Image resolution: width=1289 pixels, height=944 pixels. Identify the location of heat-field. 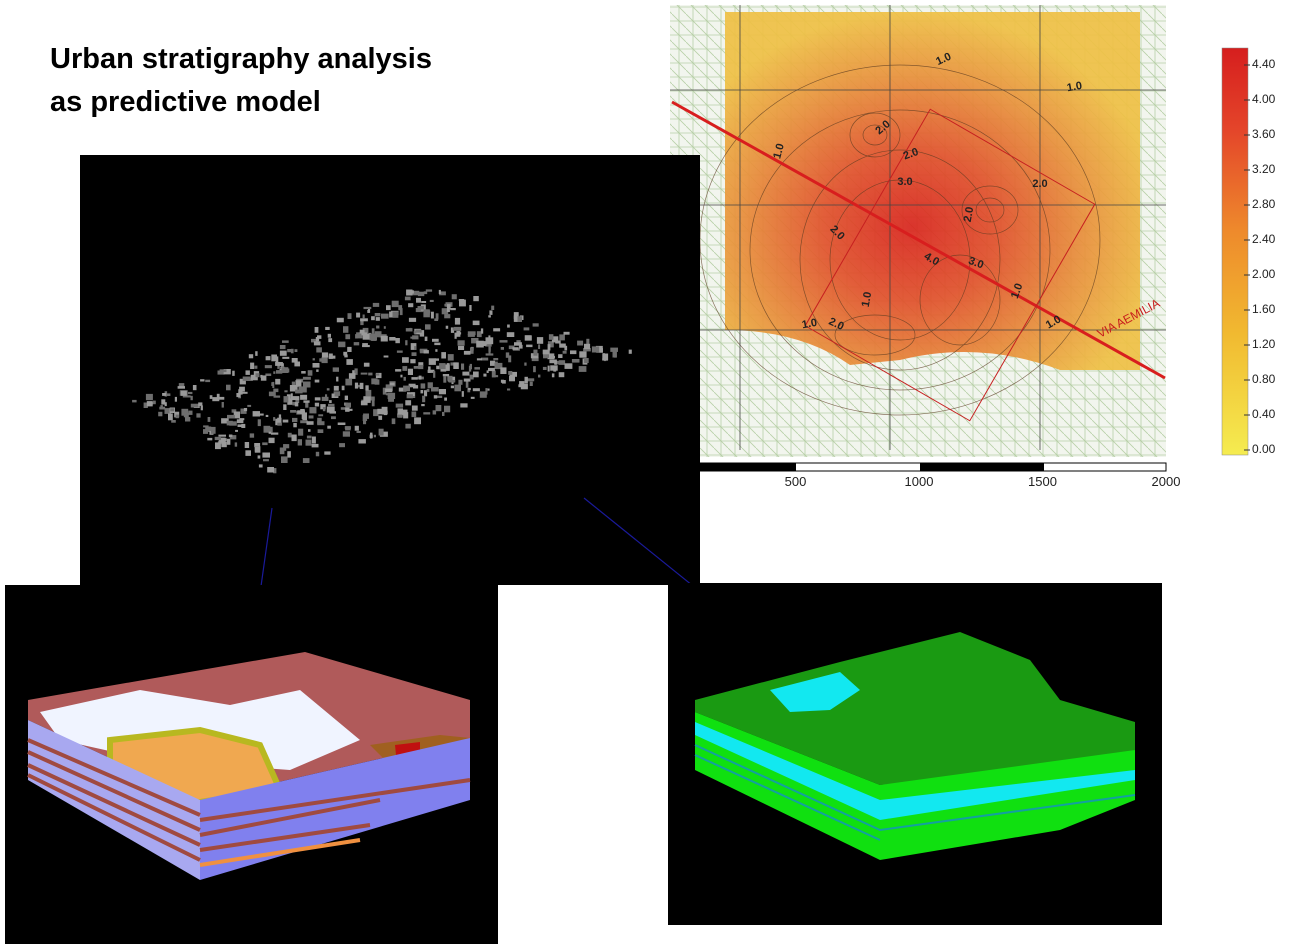
(932, 191).